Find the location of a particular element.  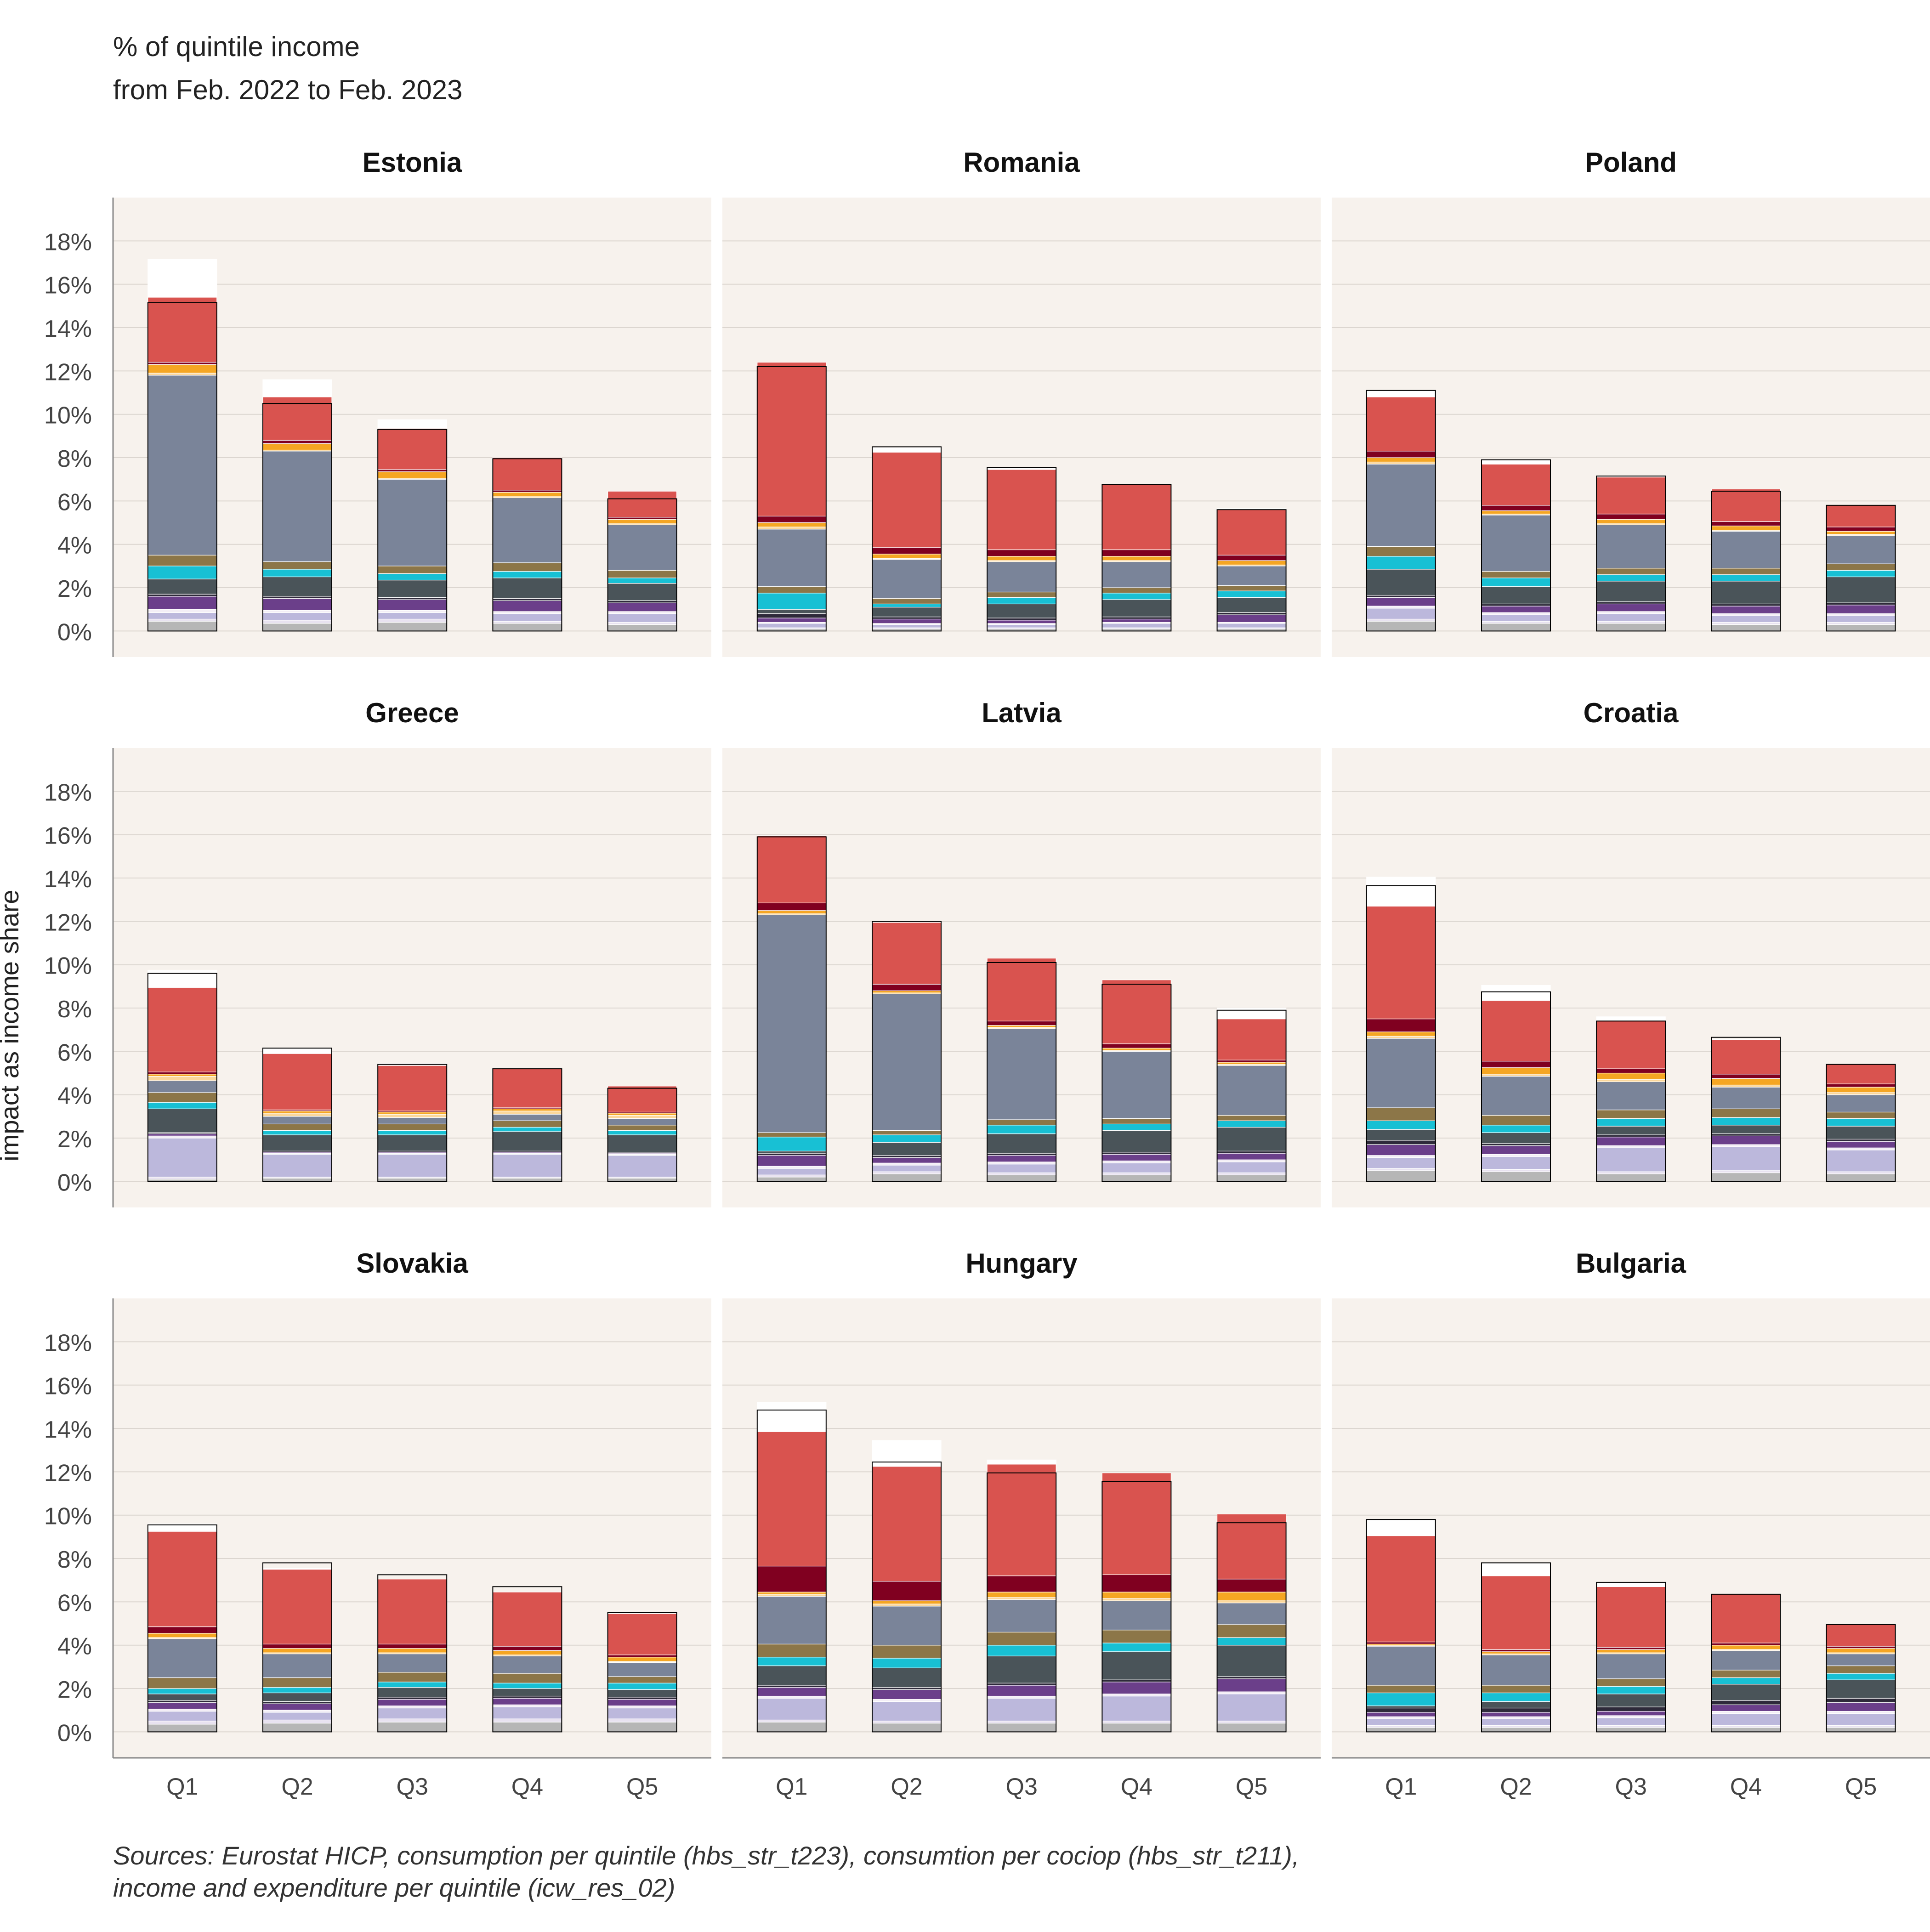

panel-title: Romania is located at coordinates (1022, 162).